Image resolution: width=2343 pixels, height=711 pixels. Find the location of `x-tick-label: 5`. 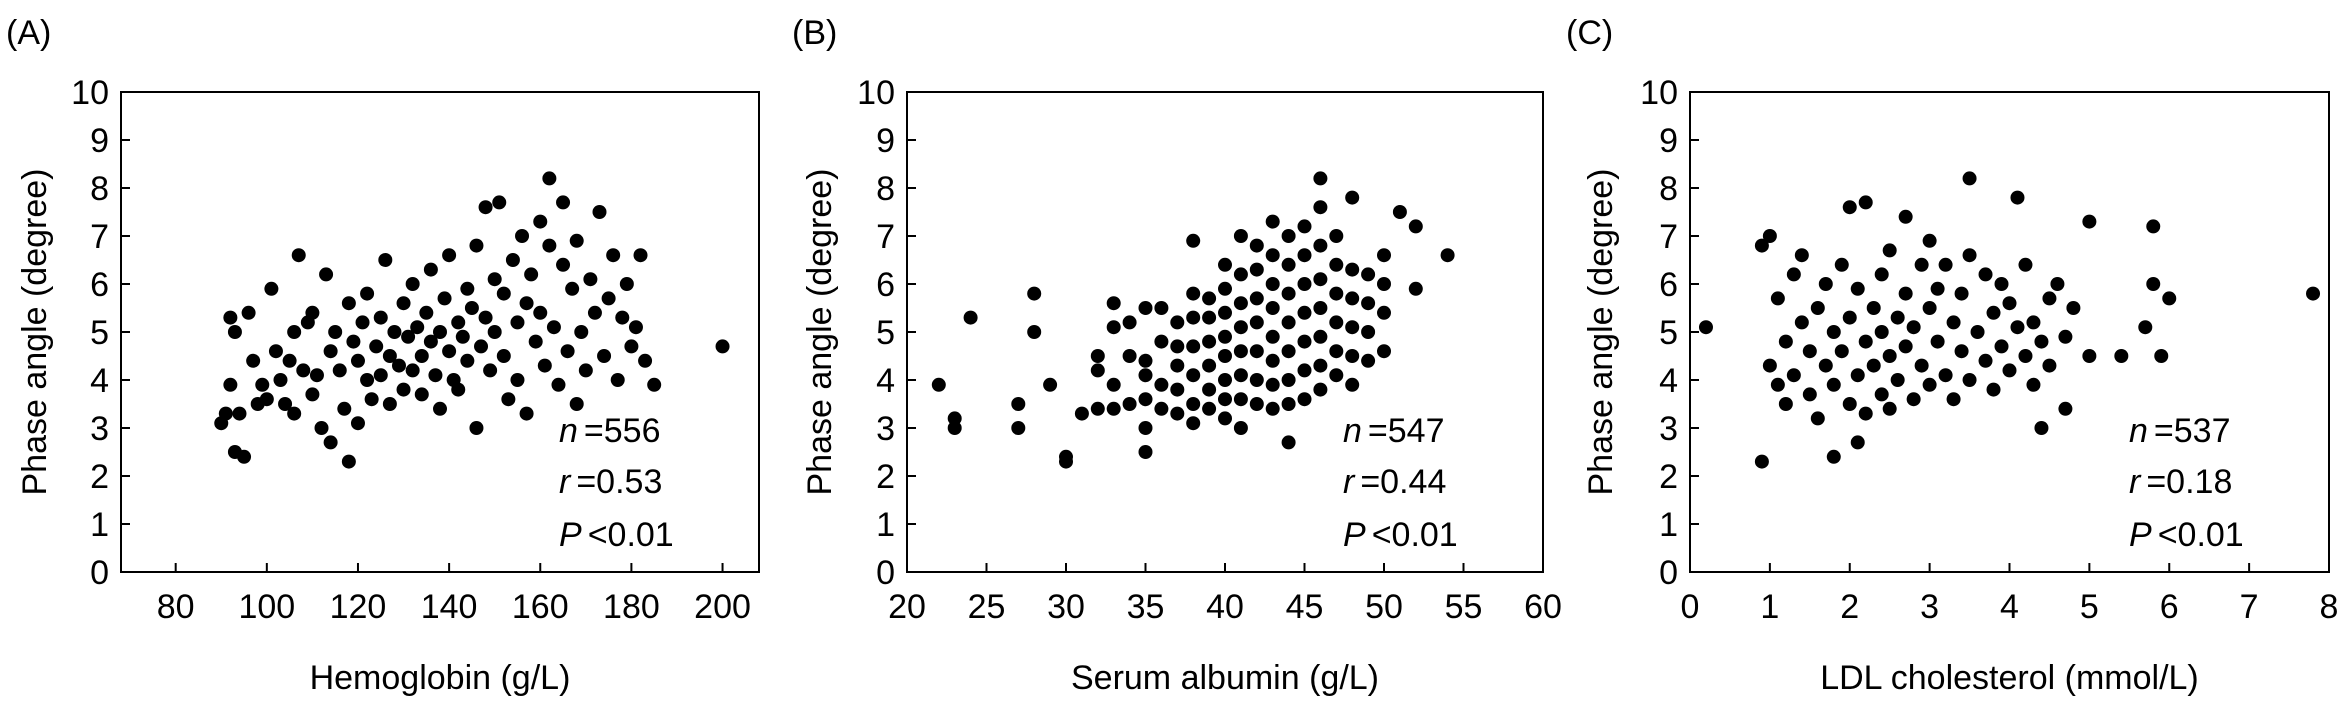

x-tick-label: 5 is located at coordinates (2089, 607).